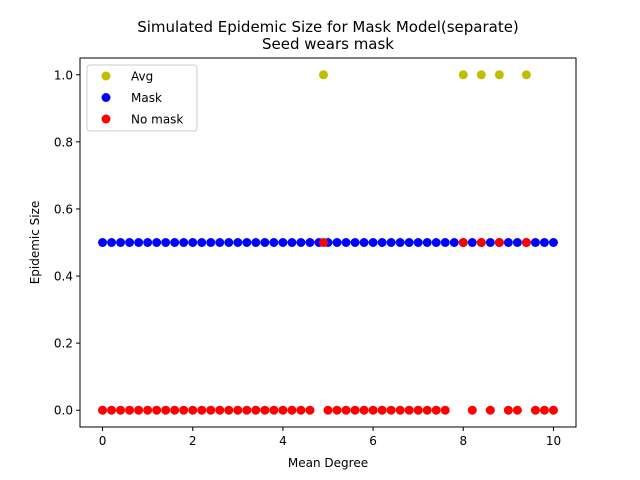  I want to click on y-tick-label: 0.6, so click(63, 209).